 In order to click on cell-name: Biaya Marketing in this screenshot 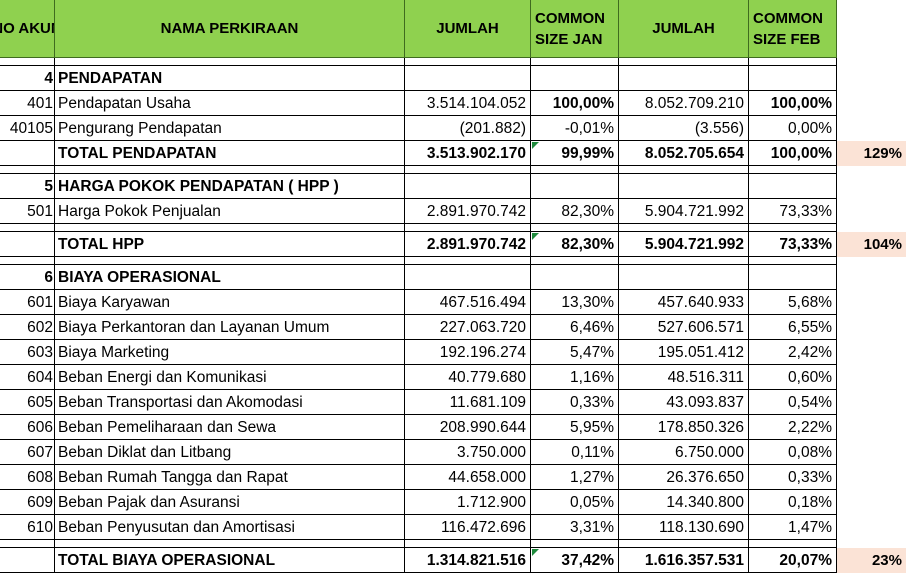, I will do `click(230, 352)`.